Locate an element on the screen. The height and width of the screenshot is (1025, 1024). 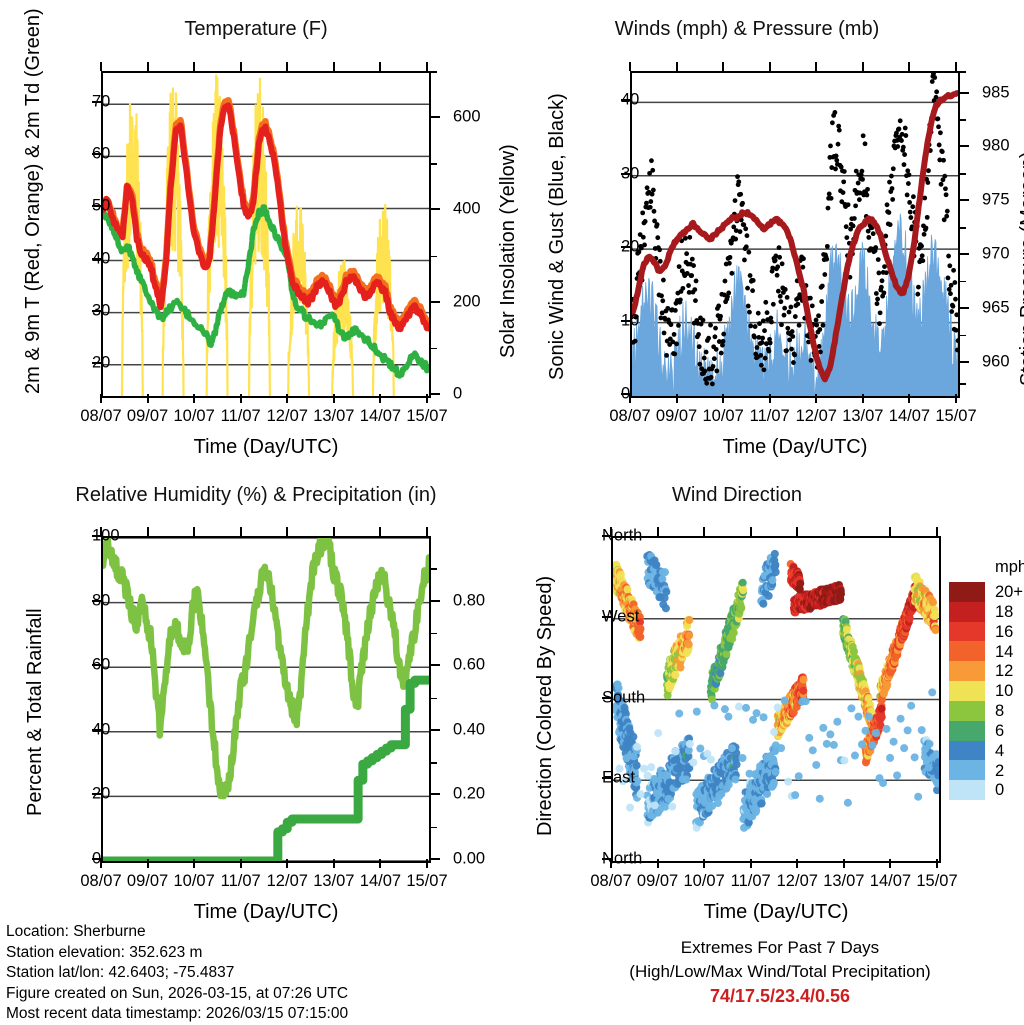
winds-plot-area is located at coordinates (795, 234).